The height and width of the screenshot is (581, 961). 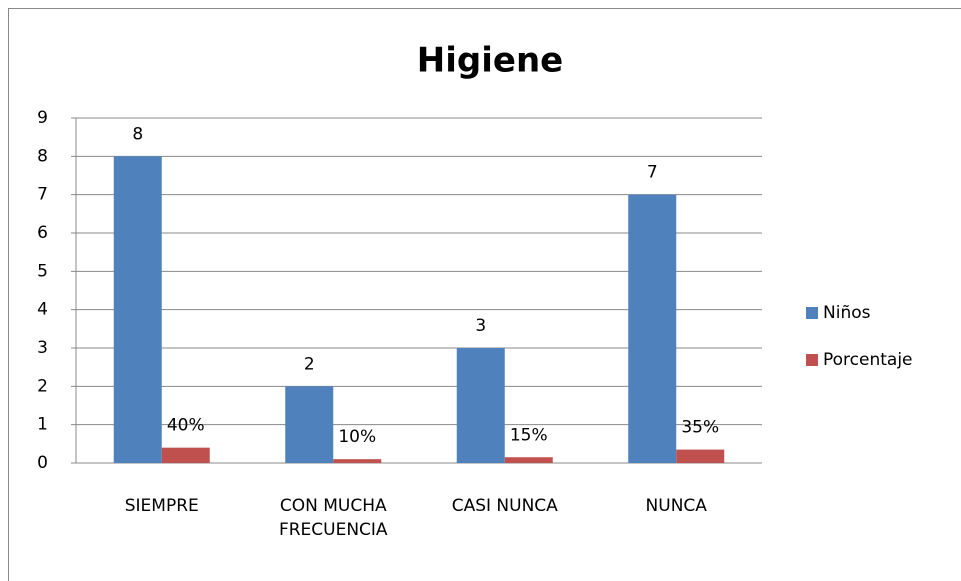 What do you see at coordinates (42, 348) in the screenshot?
I see `y-tick-label: 3` at bounding box center [42, 348].